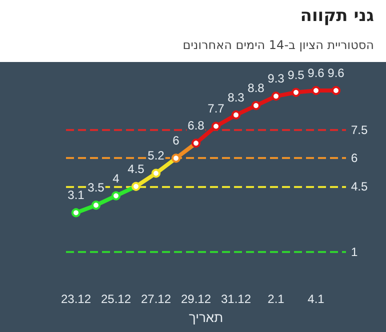  I want to click on chart-subtitle: הסטוריית הציון ב-14 הימים האחרונים, so click(278, 45).